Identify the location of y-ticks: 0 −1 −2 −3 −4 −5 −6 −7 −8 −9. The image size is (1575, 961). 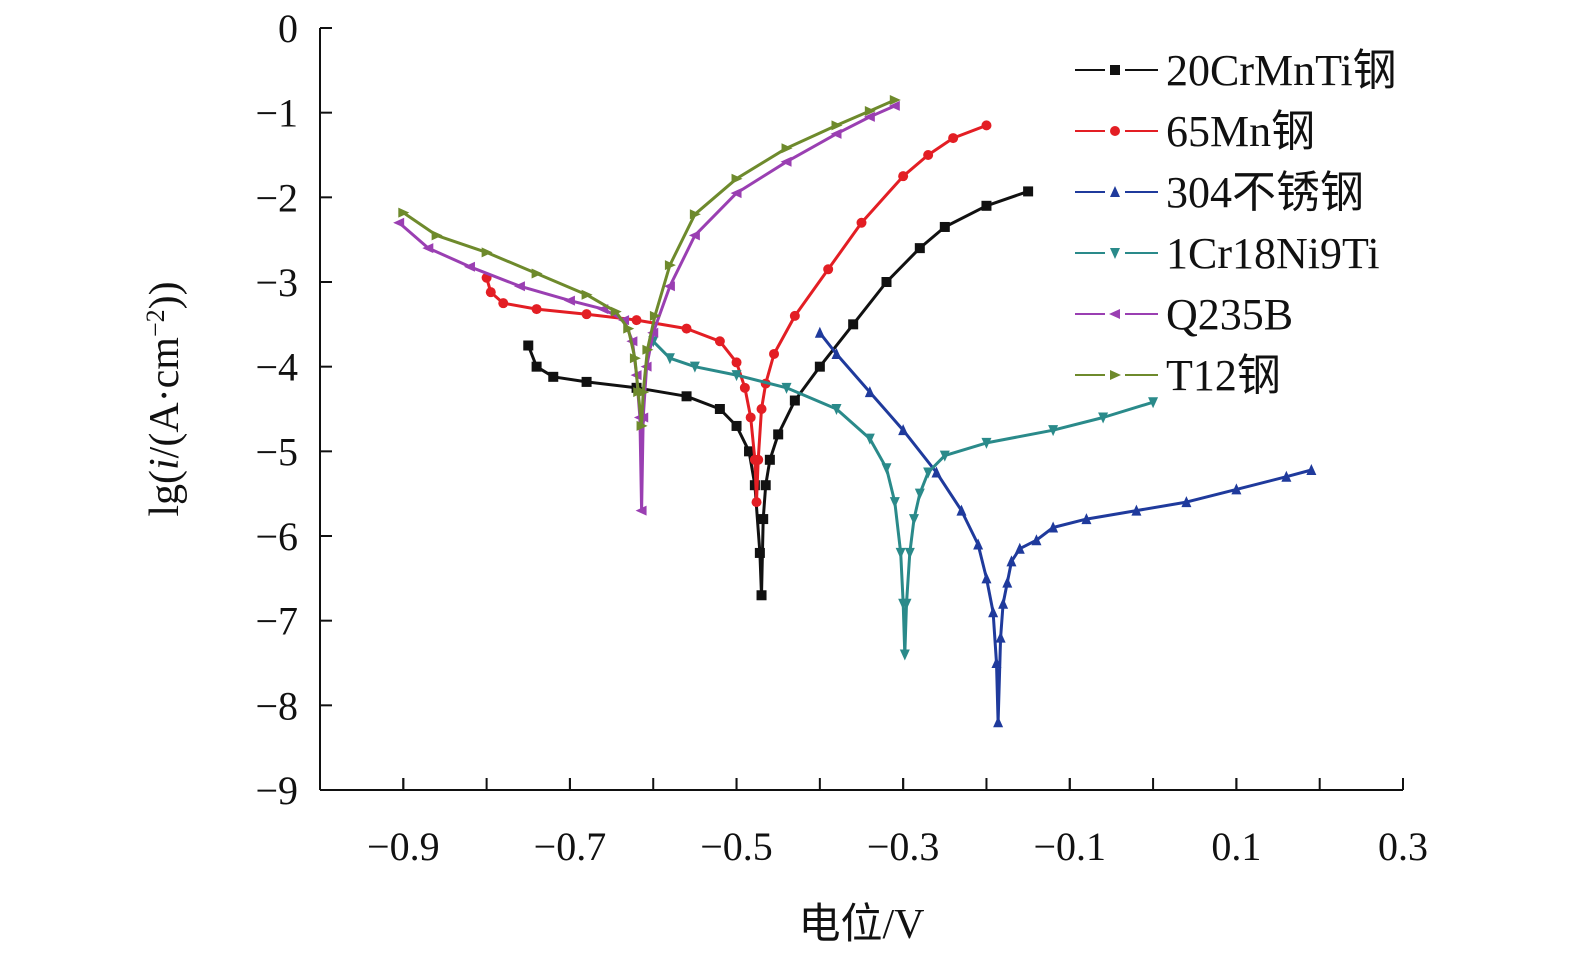
(293, 409).